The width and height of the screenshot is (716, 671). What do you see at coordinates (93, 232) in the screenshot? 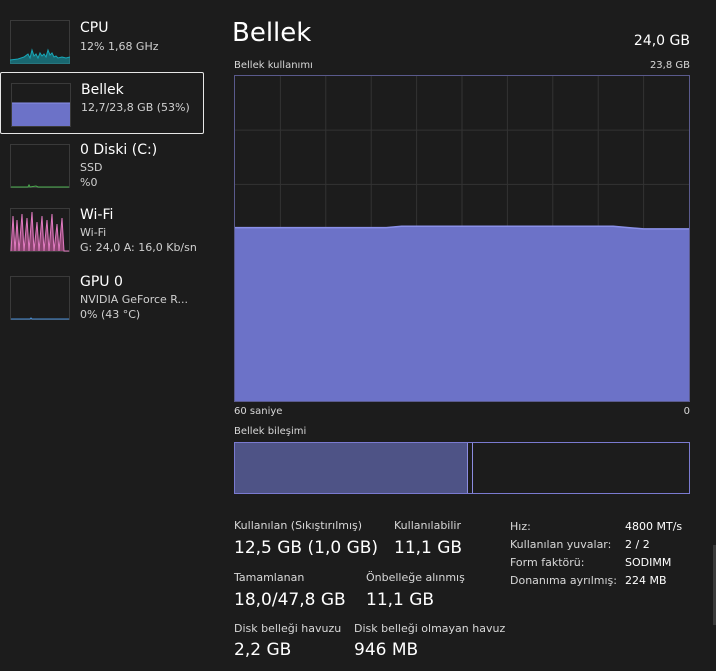
I see `wifi-type: Wi-Fi` at bounding box center [93, 232].